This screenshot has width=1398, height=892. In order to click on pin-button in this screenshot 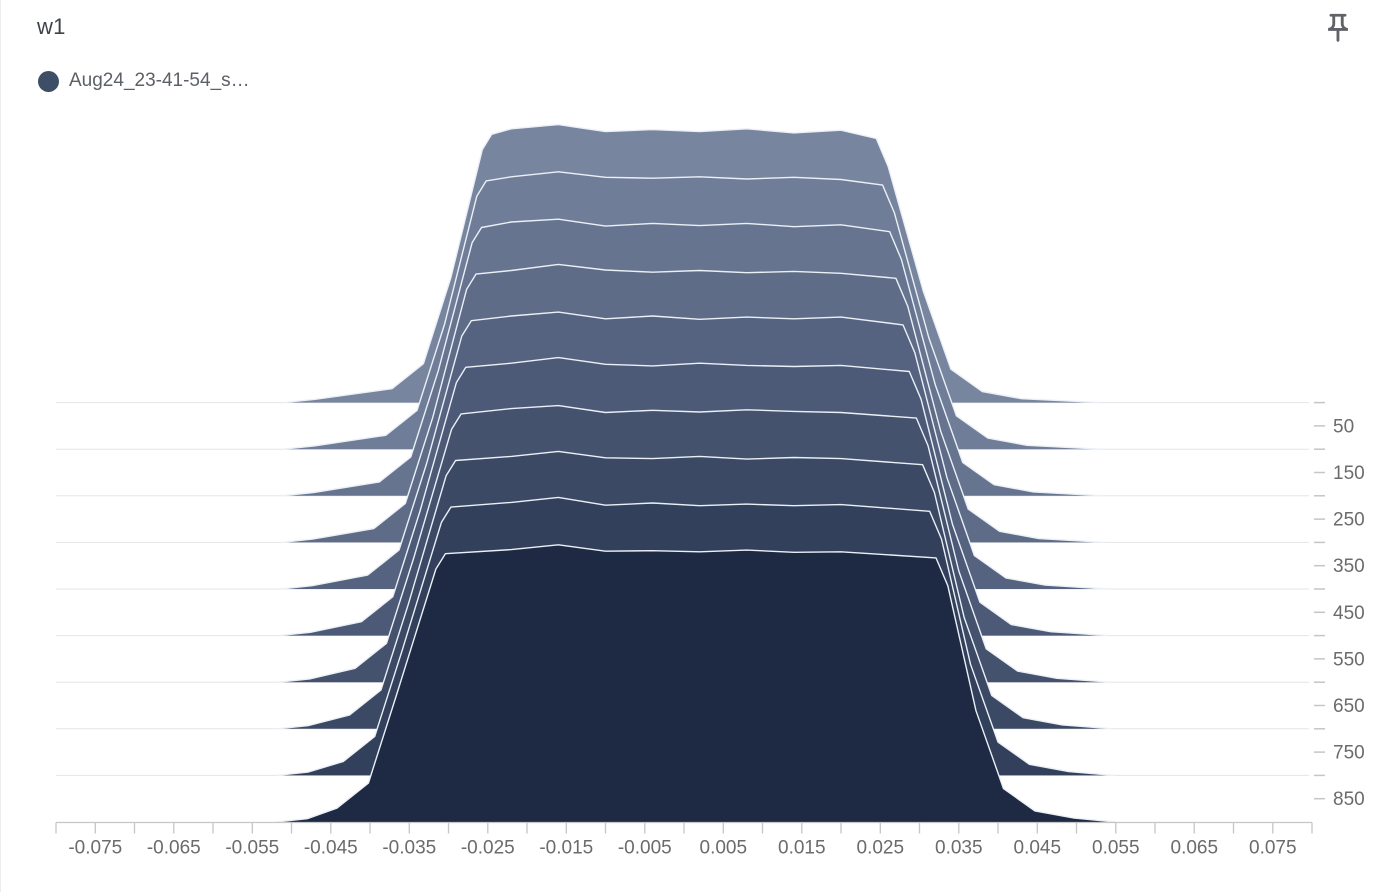, I will do `click(1338, 28)`.